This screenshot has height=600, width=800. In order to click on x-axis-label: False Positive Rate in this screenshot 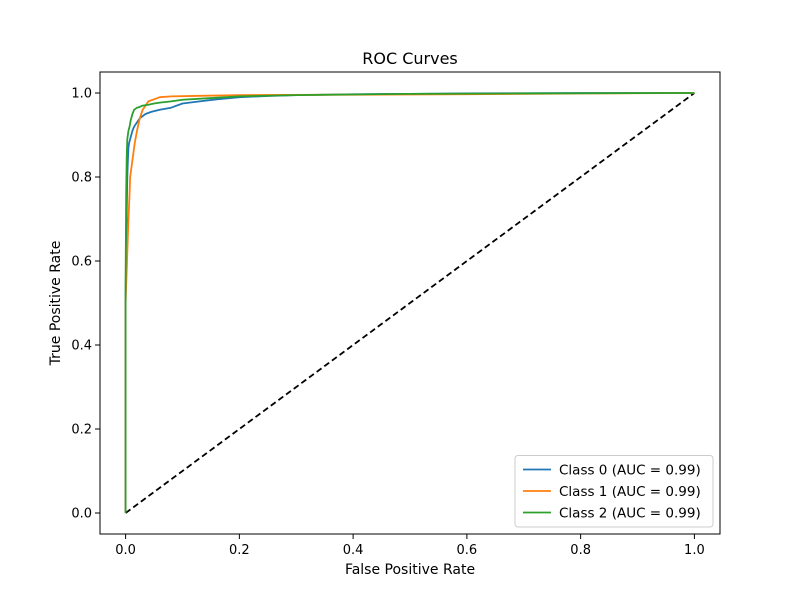, I will do `click(410, 570)`.